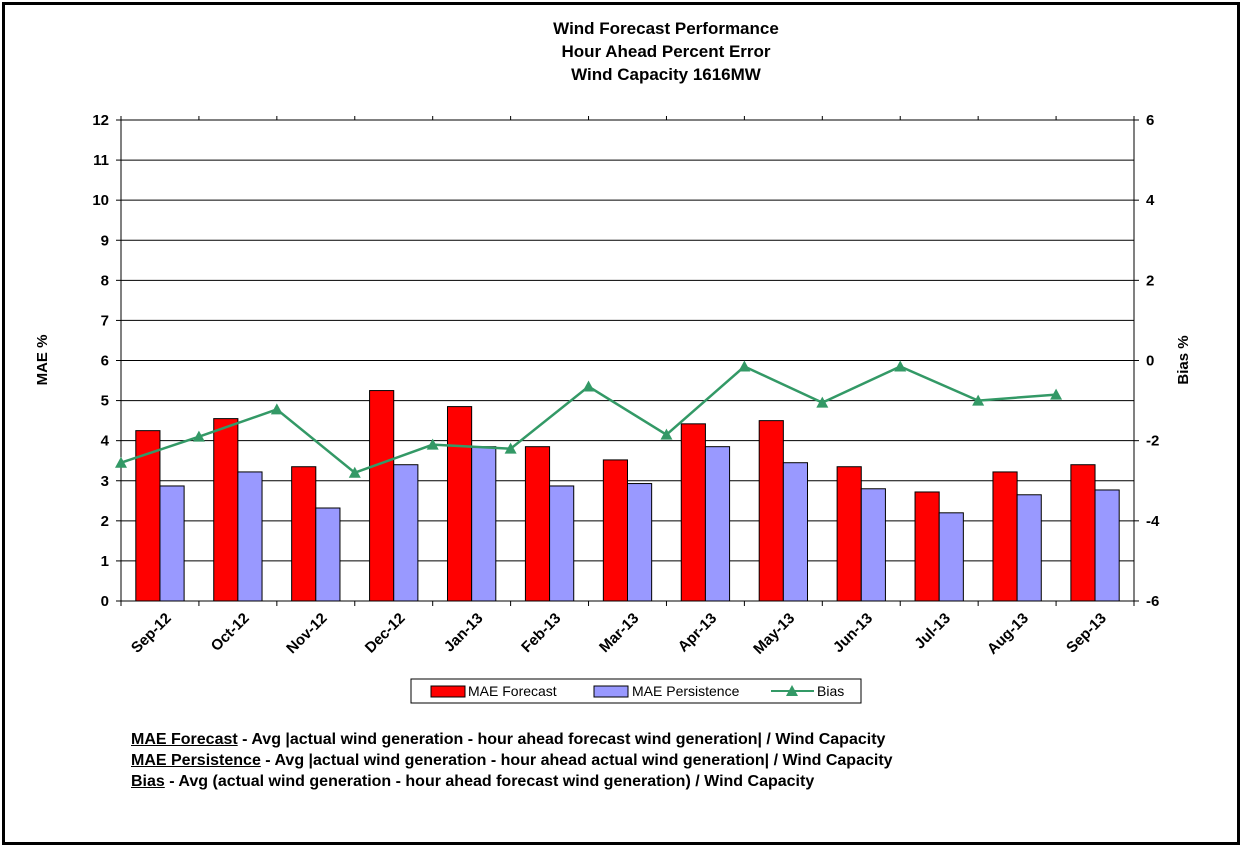  Describe the element at coordinates (774, 634) in the screenshot. I see `x-tick-label: May-13` at that location.